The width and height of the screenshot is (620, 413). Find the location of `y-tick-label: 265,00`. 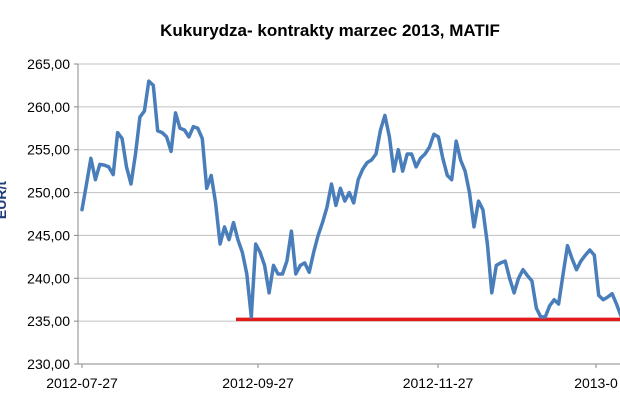

y-tick-label: 265,00 is located at coordinates (48, 64).